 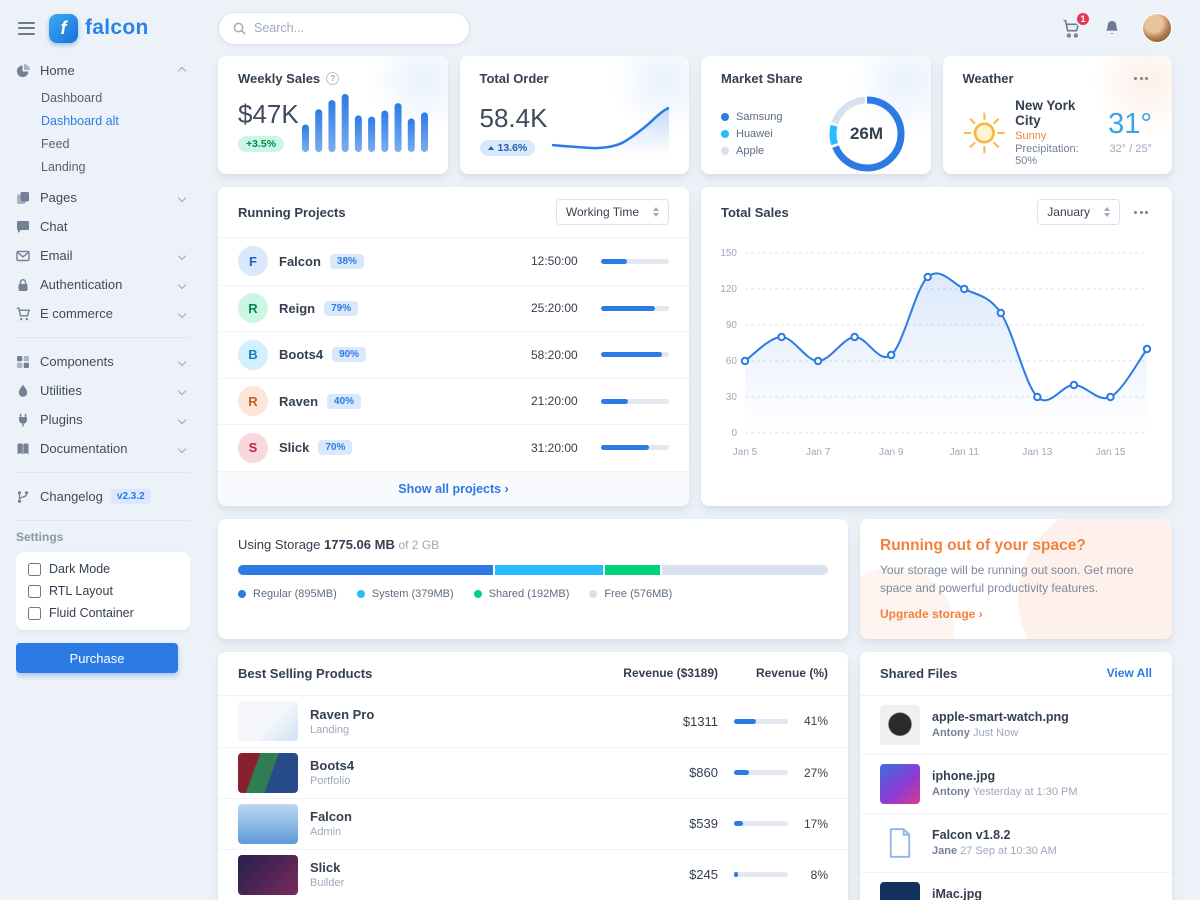 I want to click on search-input, so click(x=354, y=28).